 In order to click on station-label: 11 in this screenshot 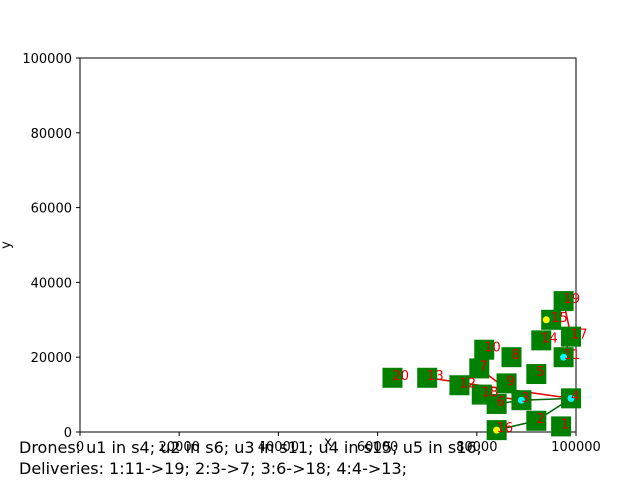, I will do `click(572, 355)`.